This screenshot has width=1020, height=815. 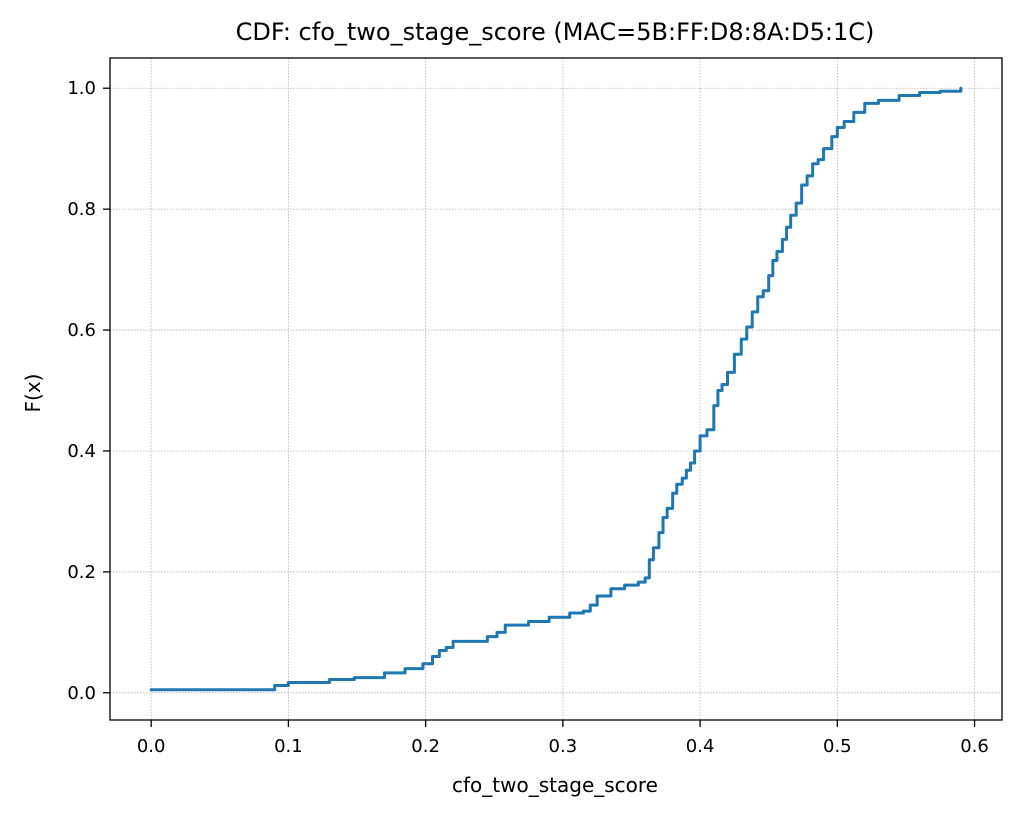 I want to click on y-tick-label: 0.8, so click(x=81, y=209).